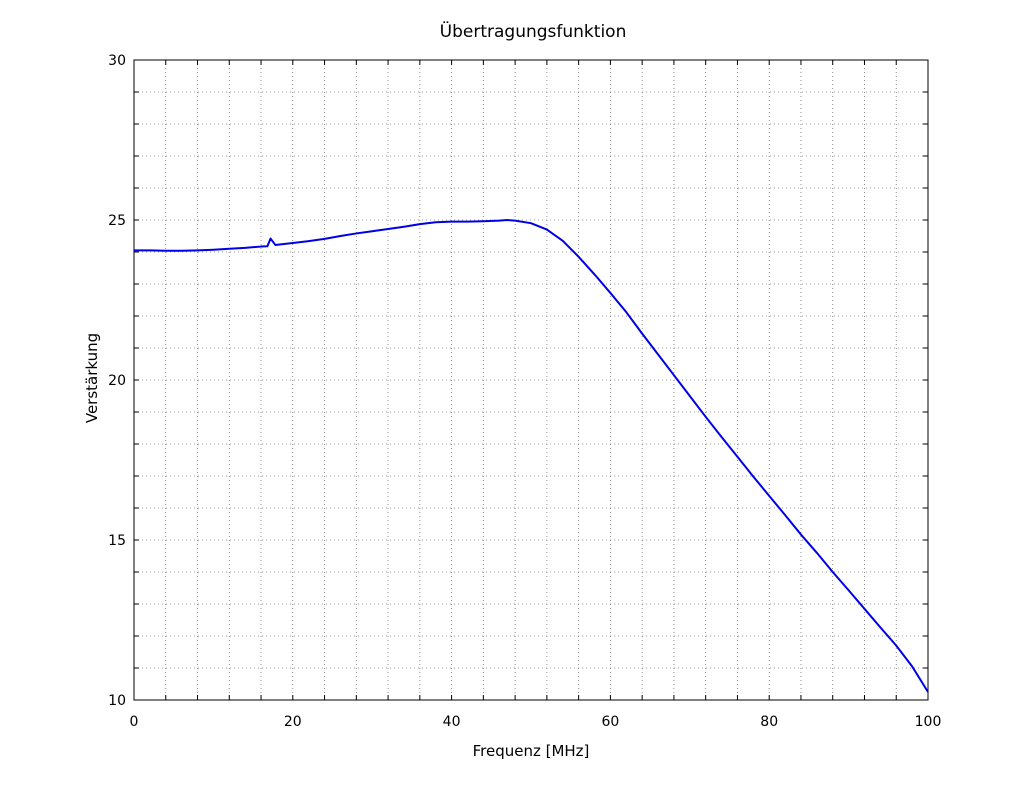  I want to click on chart-title: Übertragungsfunktion, so click(533, 31).